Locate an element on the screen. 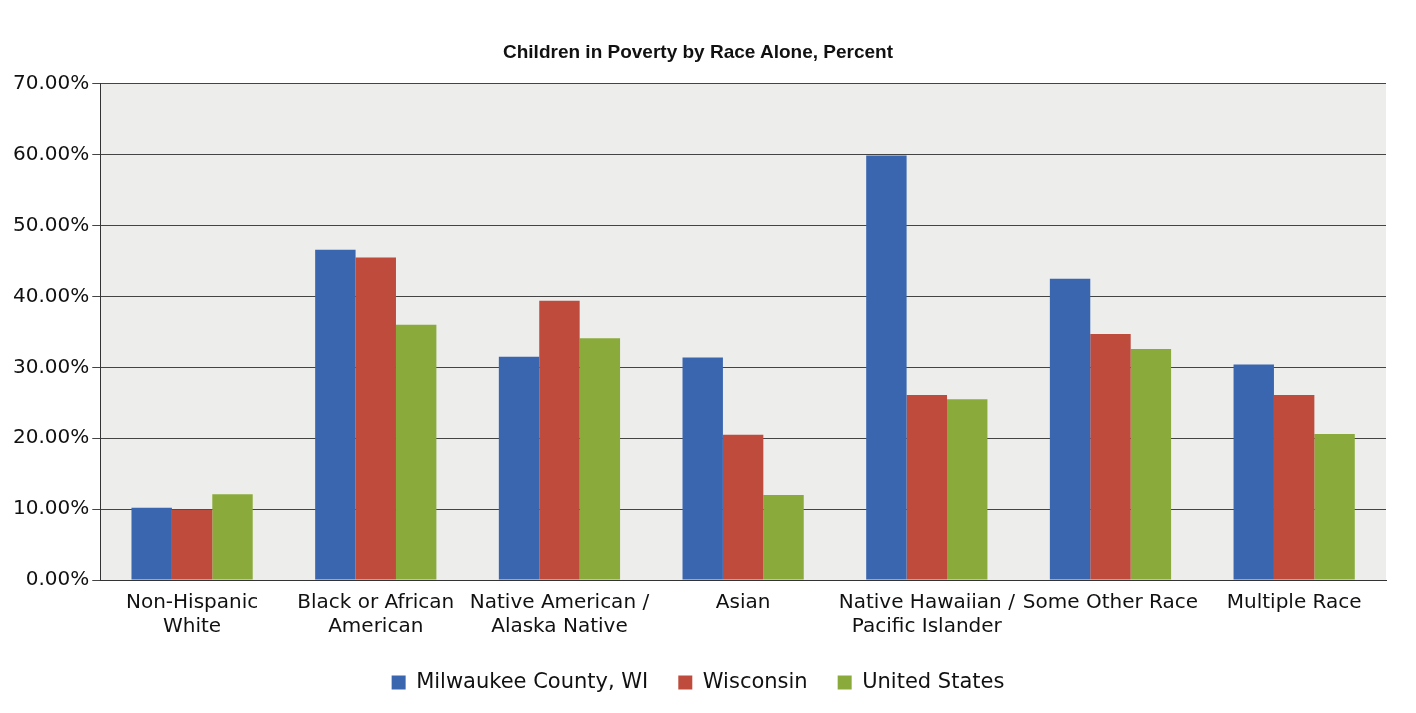 This screenshot has height=713, width=1416. x-tick-label: Multiple Race is located at coordinates (1294, 601).